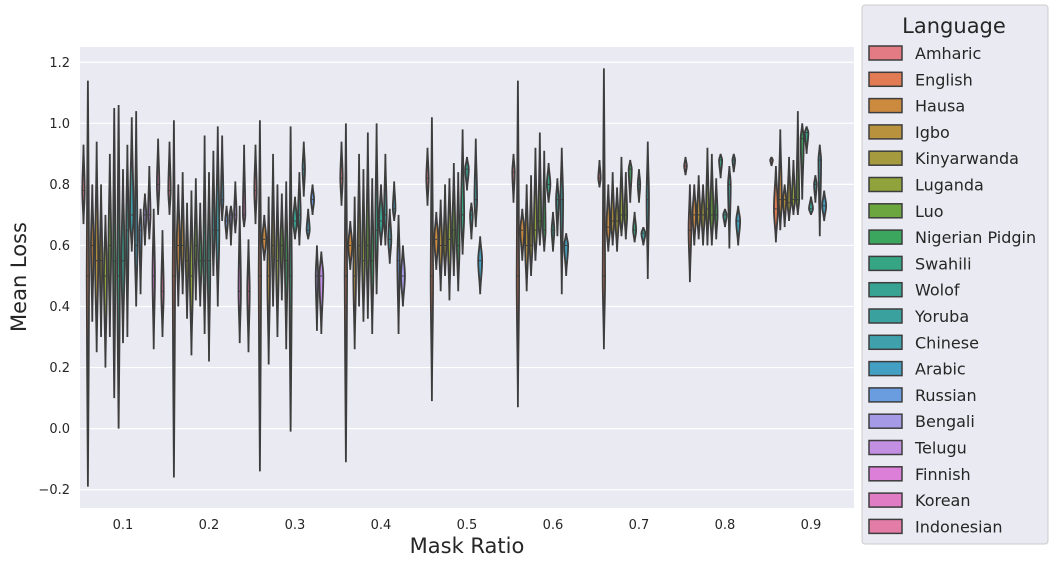 The height and width of the screenshot is (571, 1057). Describe the element at coordinates (239, 274) in the screenshot. I see `violin-finnish-0.2` at that location.